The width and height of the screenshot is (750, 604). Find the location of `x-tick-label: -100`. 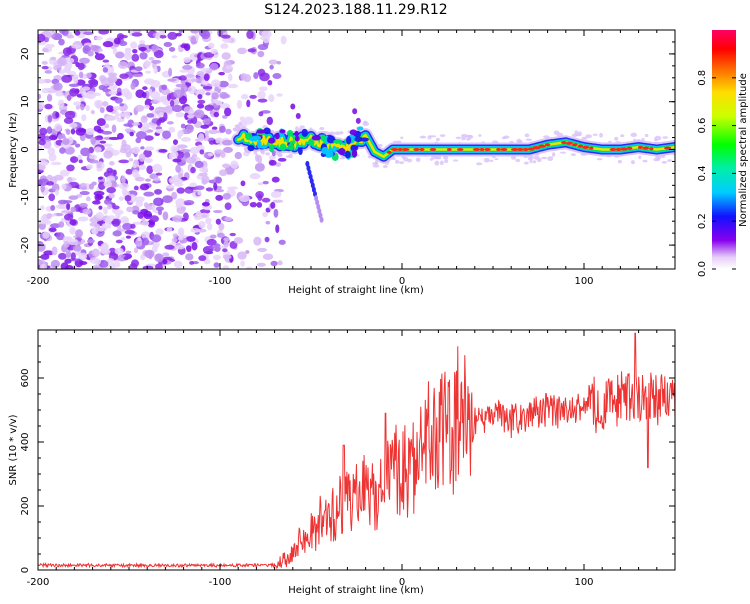

x-tick-label: -100 is located at coordinates (220, 582).